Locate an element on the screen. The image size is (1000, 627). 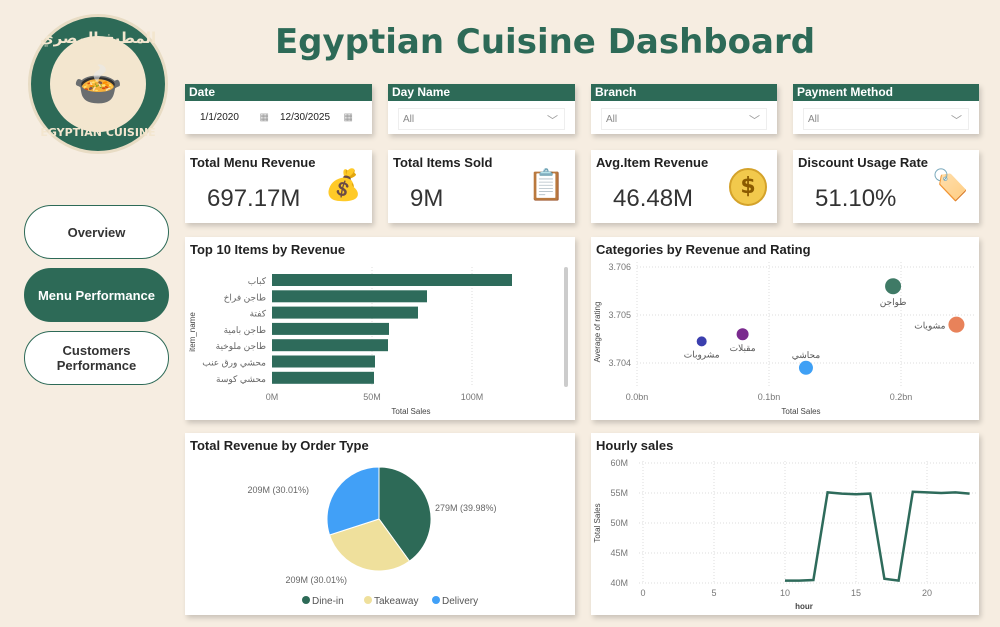
day-name-slicer-label: Day Name is located at coordinates (481, 92).